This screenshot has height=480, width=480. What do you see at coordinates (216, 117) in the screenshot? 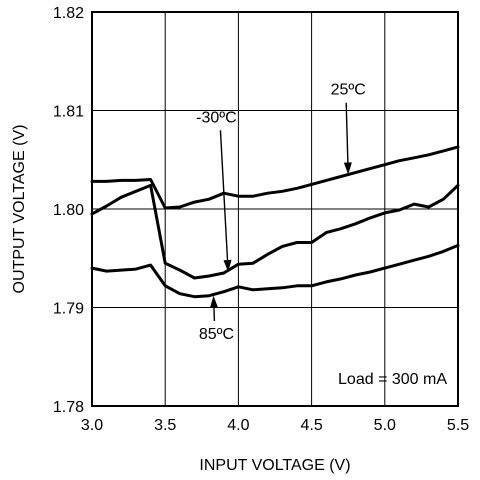
I see `series-label-30-c: -30ºC` at bounding box center [216, 117].